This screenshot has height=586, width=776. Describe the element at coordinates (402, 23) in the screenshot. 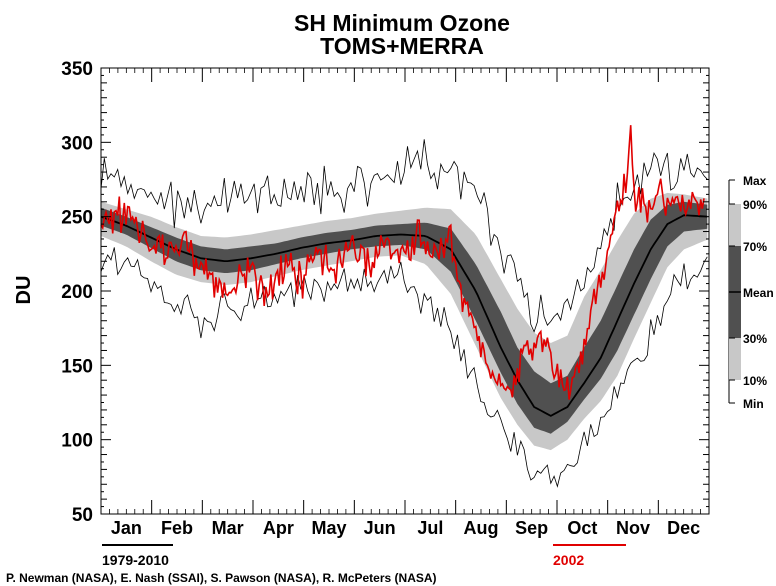

I see `chart-title: SH Minimum Ozone` at that location.